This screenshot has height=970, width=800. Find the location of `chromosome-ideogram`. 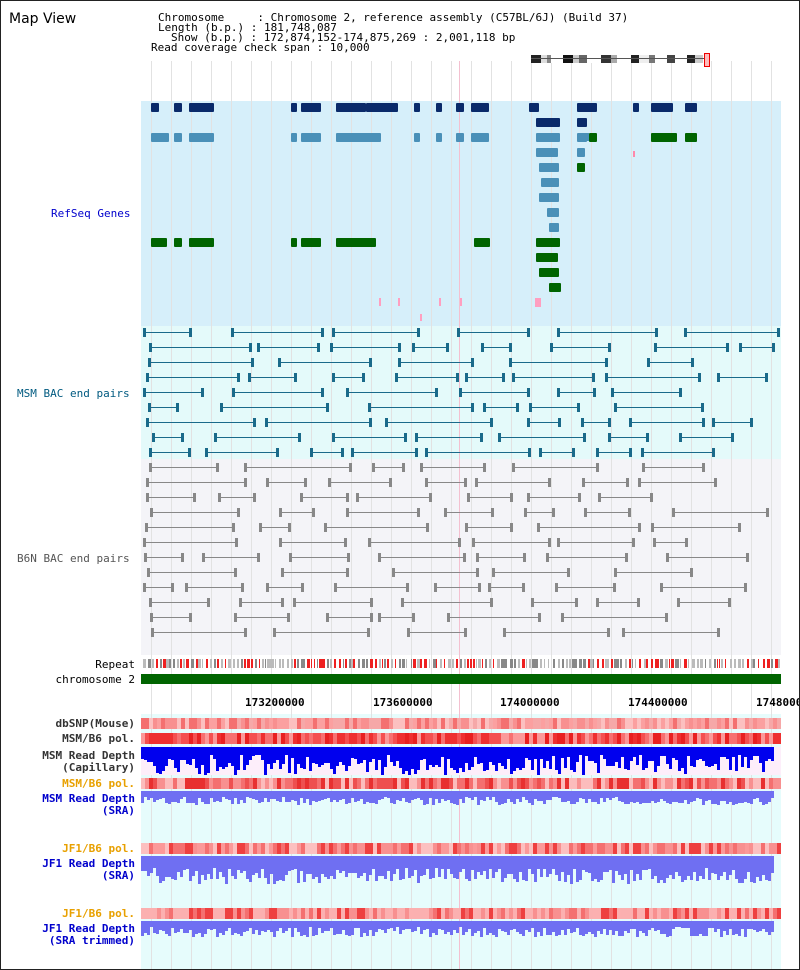

chromosome-ideogram is located at coordinates (622, 60).